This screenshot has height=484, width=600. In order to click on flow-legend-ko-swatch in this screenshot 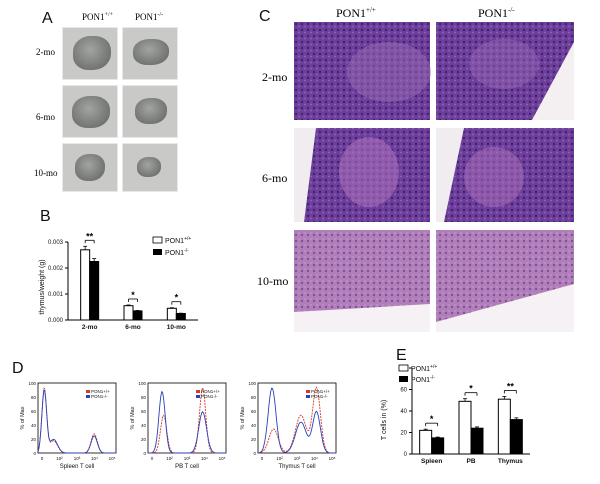, I will do `click(308, 396)`.